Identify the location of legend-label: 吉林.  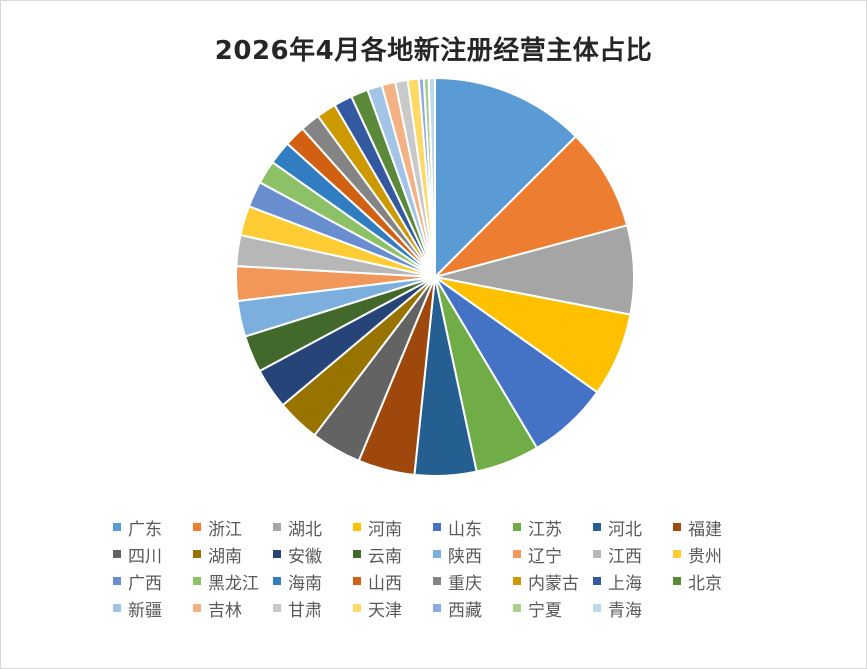
(225, 610).